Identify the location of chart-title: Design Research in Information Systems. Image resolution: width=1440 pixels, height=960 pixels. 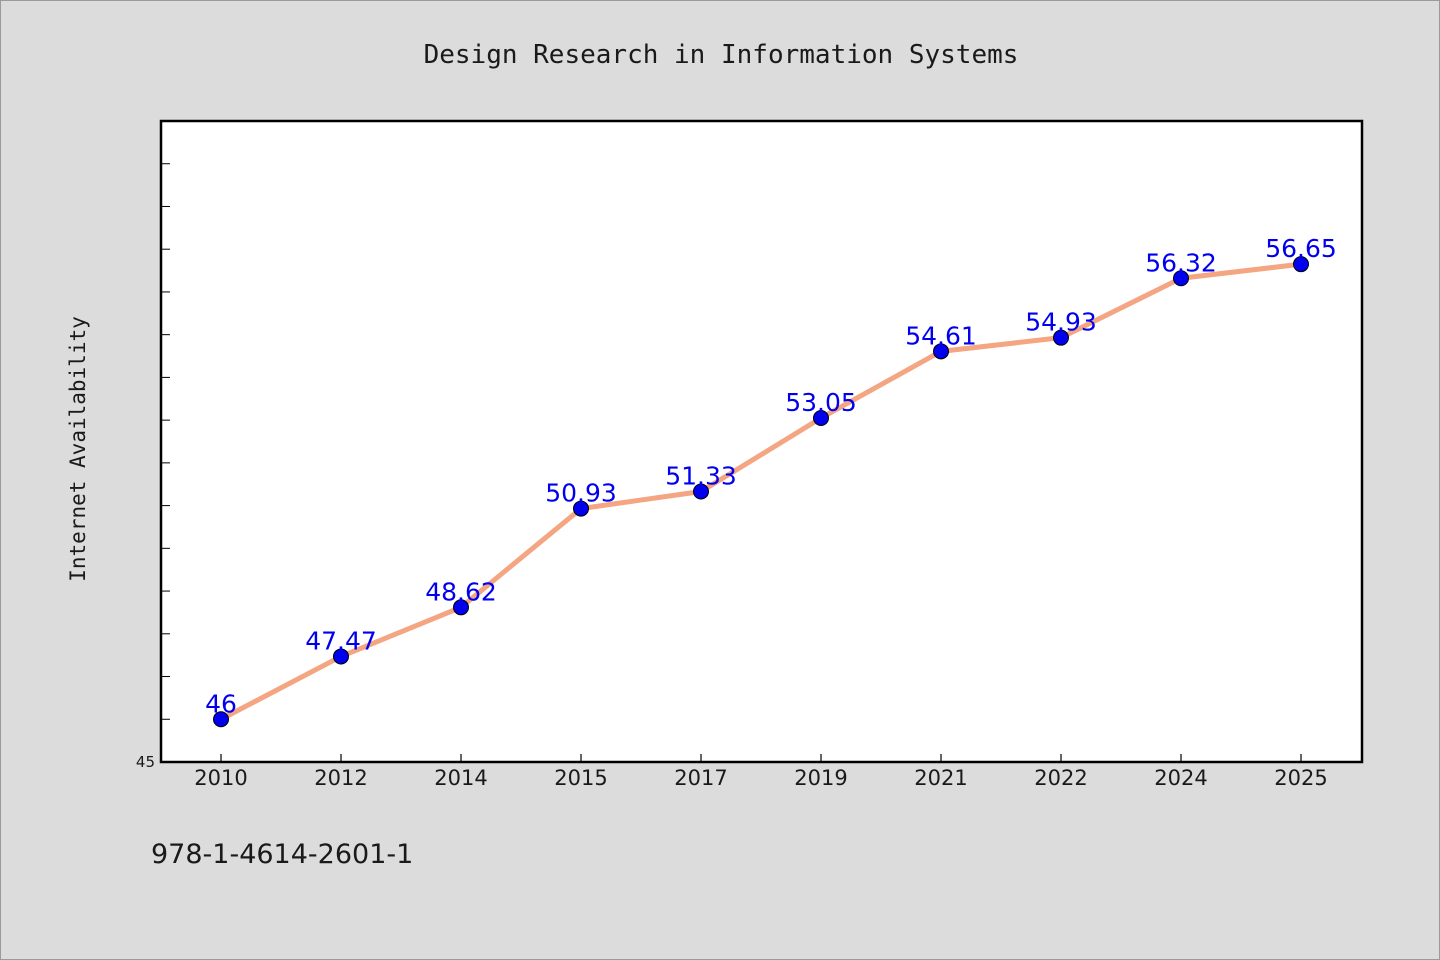
(721, 55).